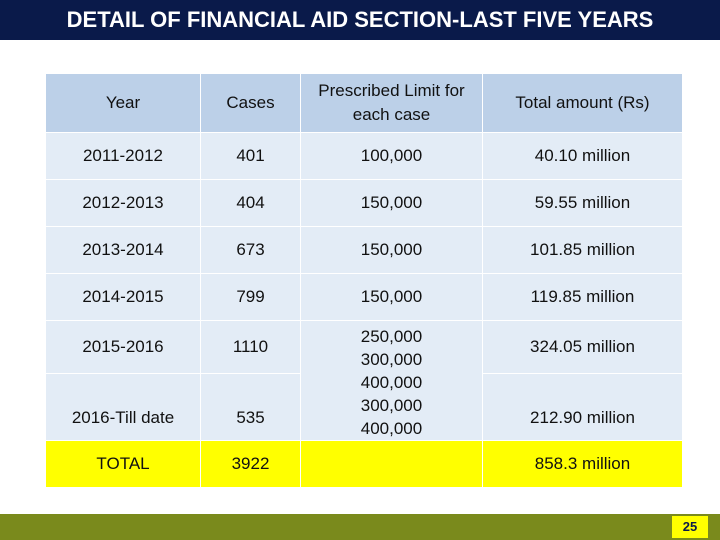  I want to click on table-row: 2016-Till date 535 212.90 million, so click(364, 407).